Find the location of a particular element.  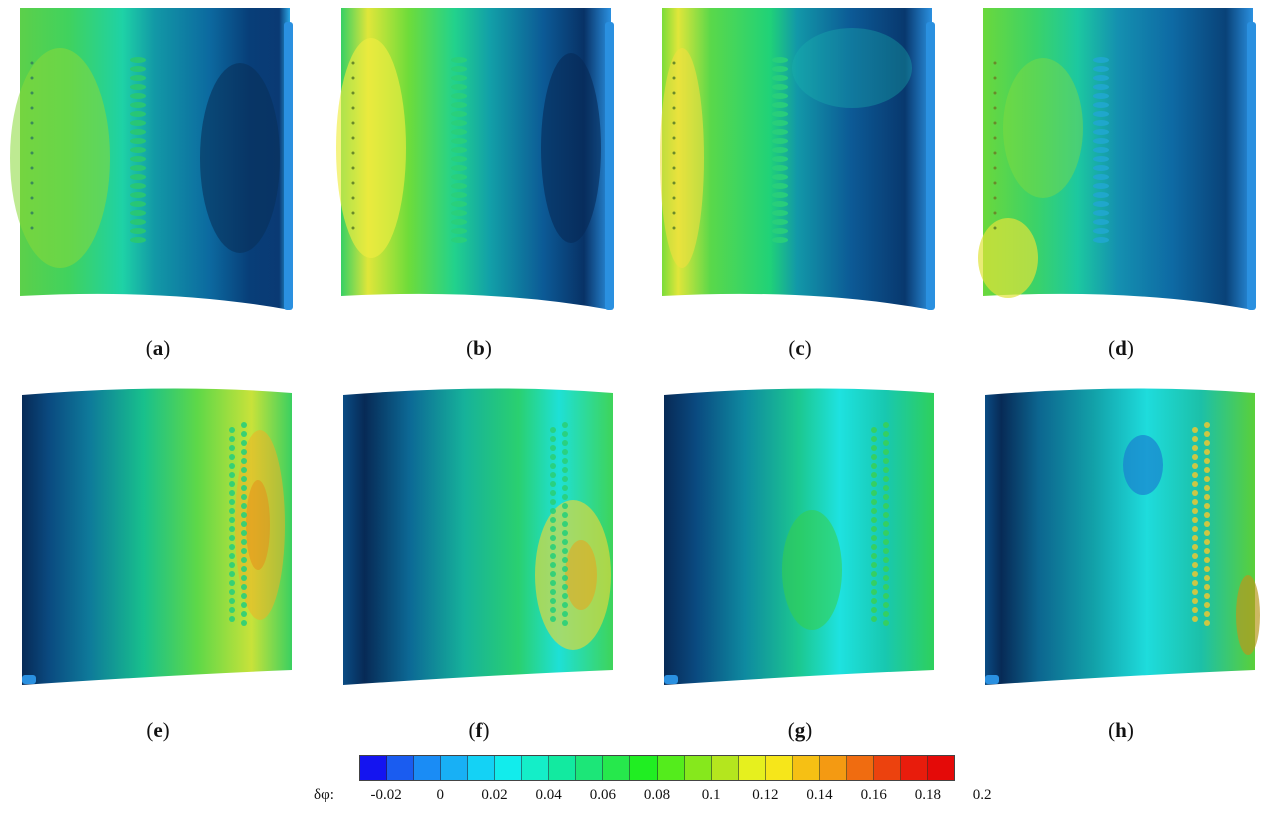

contour-panel-h is located at coordinates (1121, 535).